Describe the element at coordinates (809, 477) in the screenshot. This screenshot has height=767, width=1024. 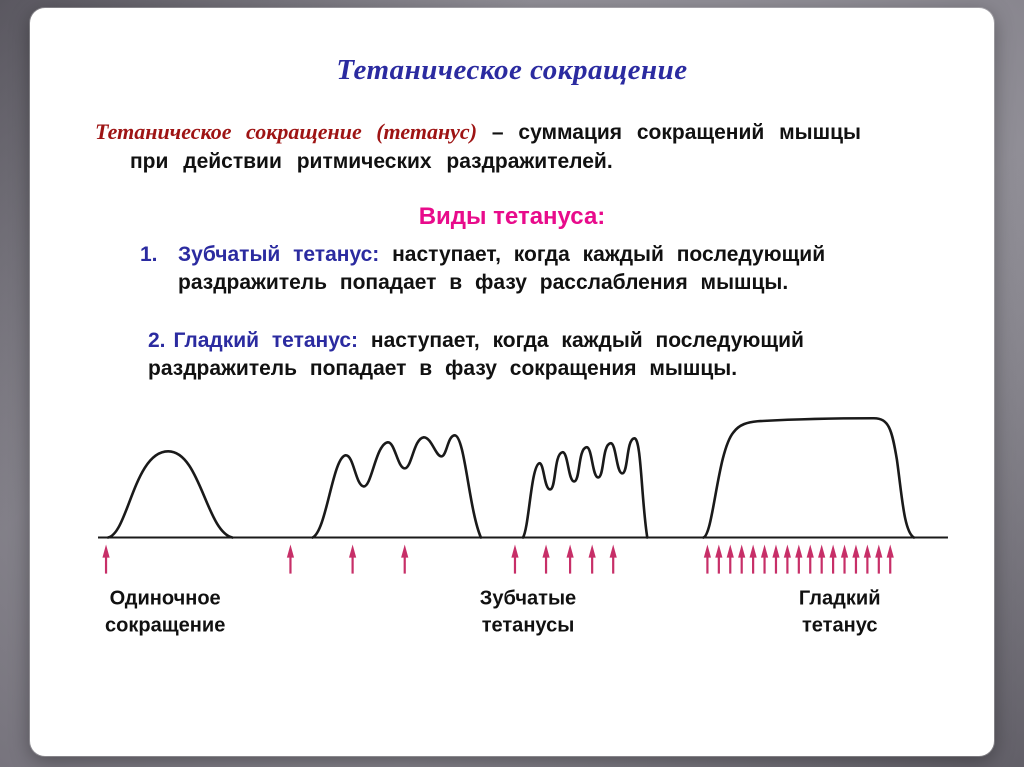
I see `curve-smooth-tetanus` at that location.